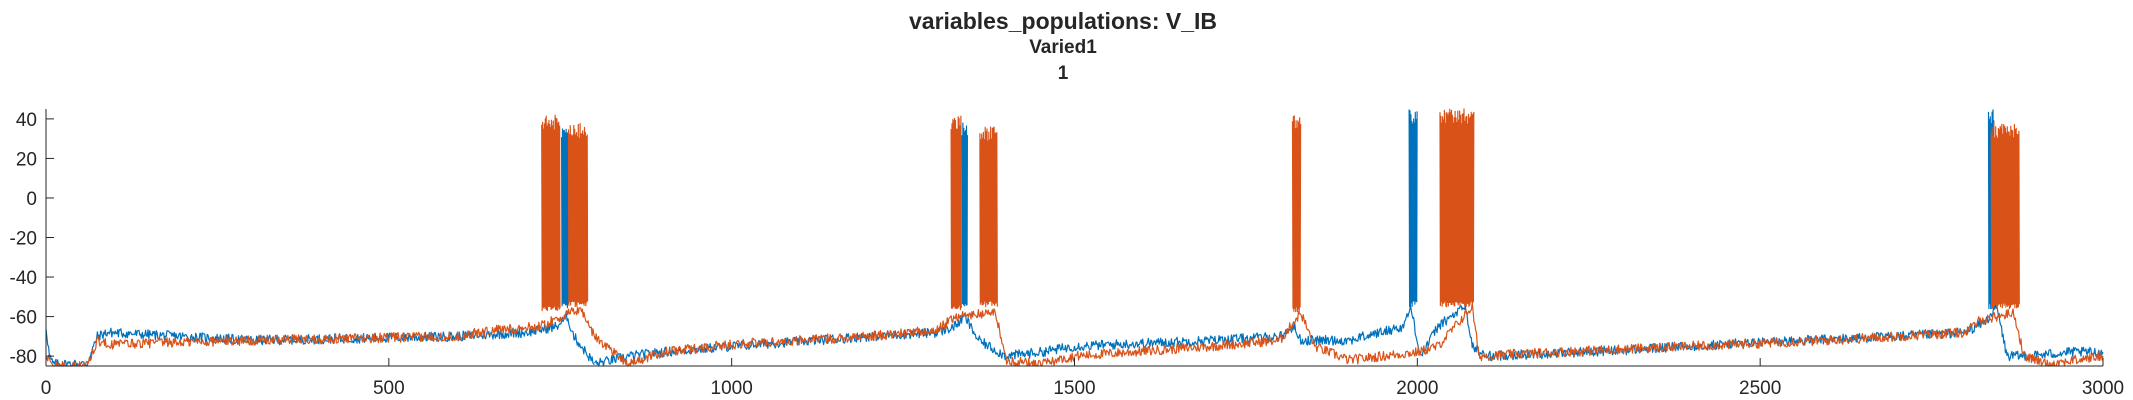  Describe the element at coordinates (26, 120) in the screenshot. I see `y-tick-label: 40` at that location.